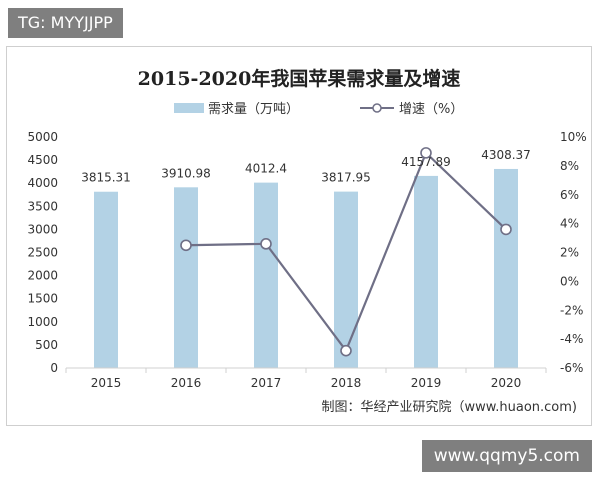  Describe the element at coordinates (42, 229) in the screenshot. I see `y-left-tick-label: 3000` at that location.